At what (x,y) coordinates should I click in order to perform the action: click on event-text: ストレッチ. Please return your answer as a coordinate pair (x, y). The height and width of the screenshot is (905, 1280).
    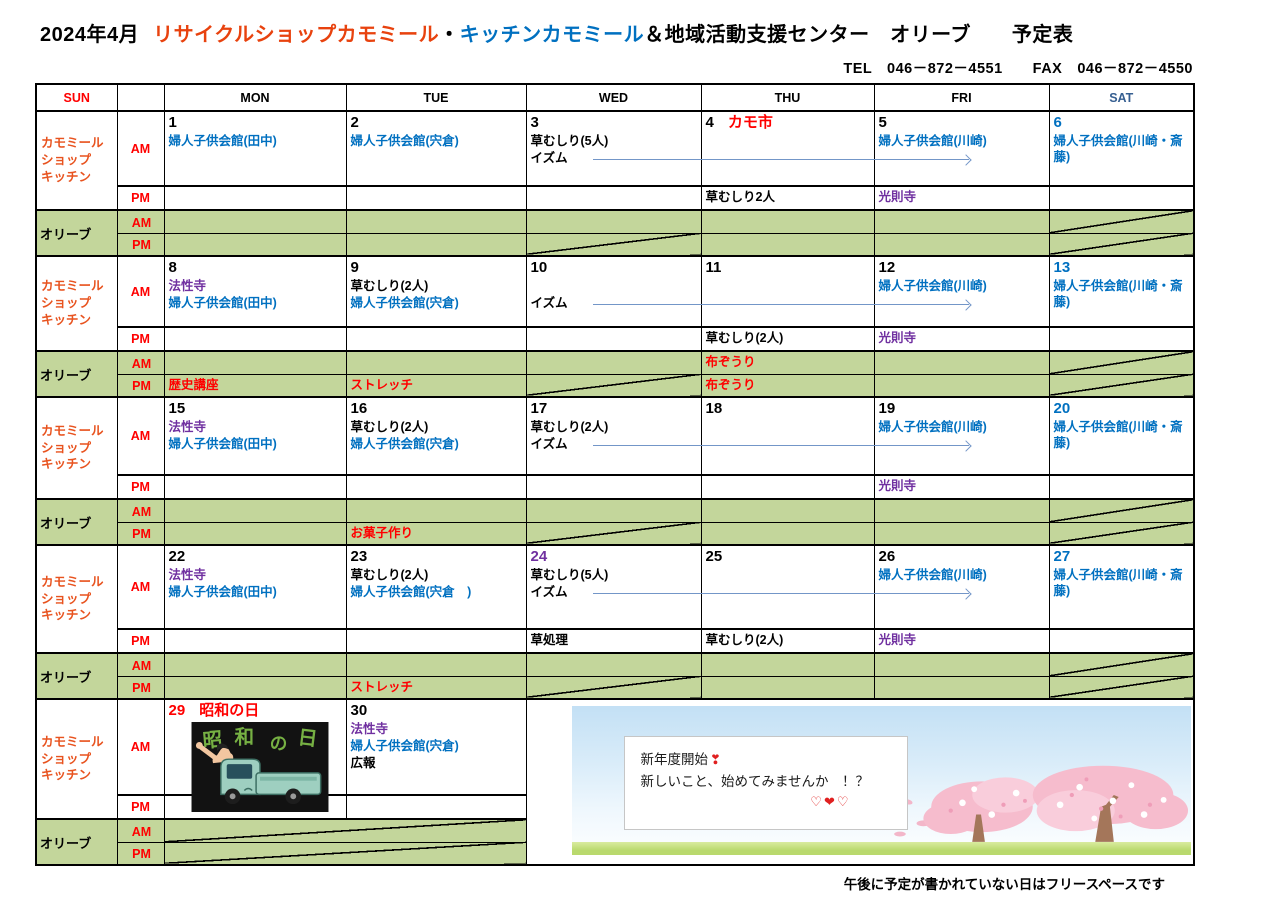
    Looking at the image, I should click on (382, 384).